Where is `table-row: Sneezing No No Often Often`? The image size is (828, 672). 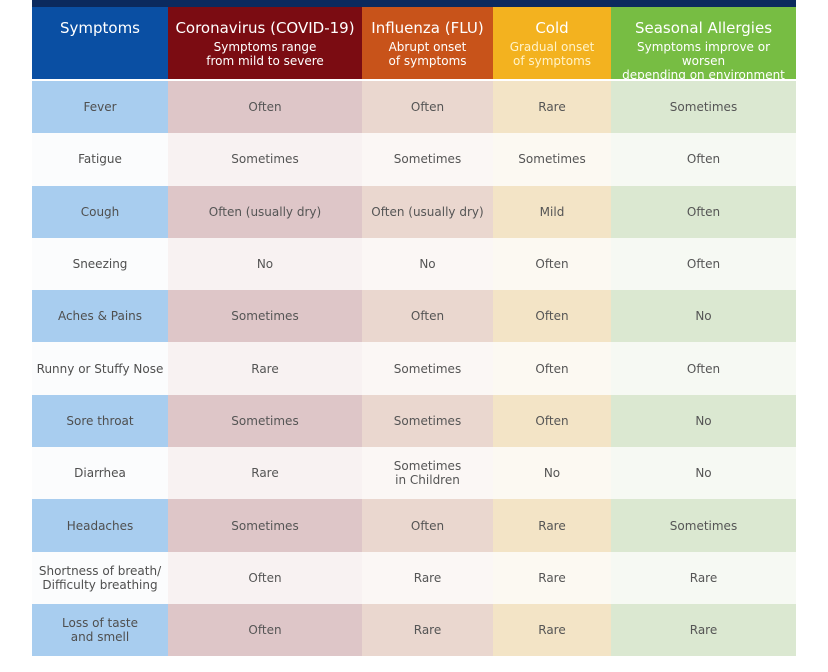 table-row: Sneezing No No Often Often is located at coordinates (414, 264).